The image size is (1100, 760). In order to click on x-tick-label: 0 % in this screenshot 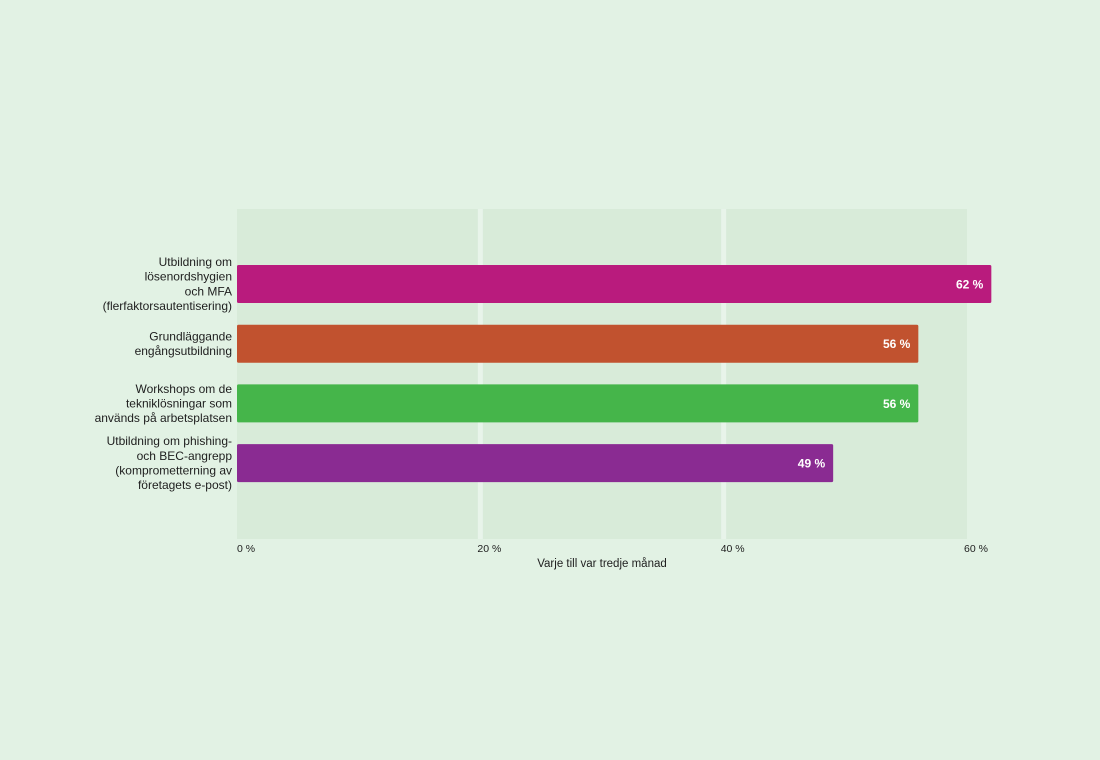, I will do `click(246, 549)`.